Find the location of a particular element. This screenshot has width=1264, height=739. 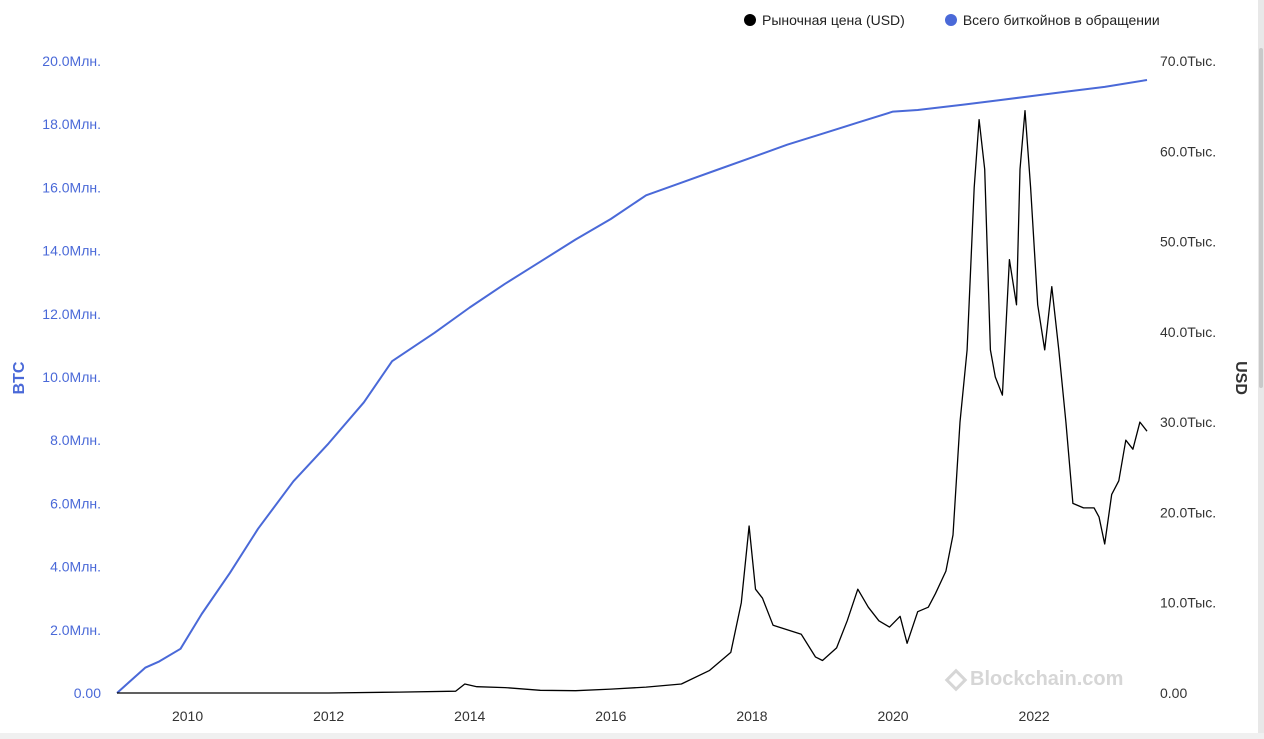

left-tick-label: 18.0Млн. is located at coordinates (71, 124).